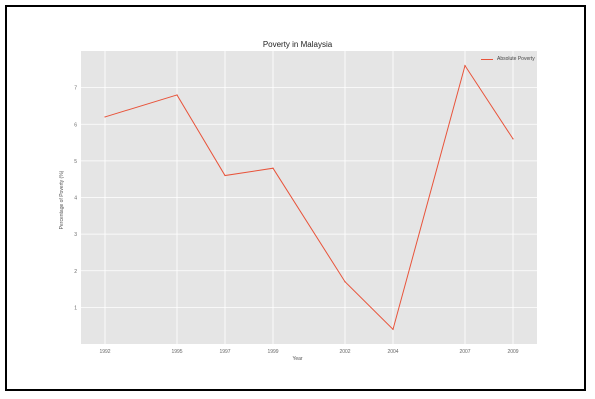  What do you see at coordinates (75, 272) in the screenshot?
I see `y-tick-label: 2` at bounding box center [75, 272].